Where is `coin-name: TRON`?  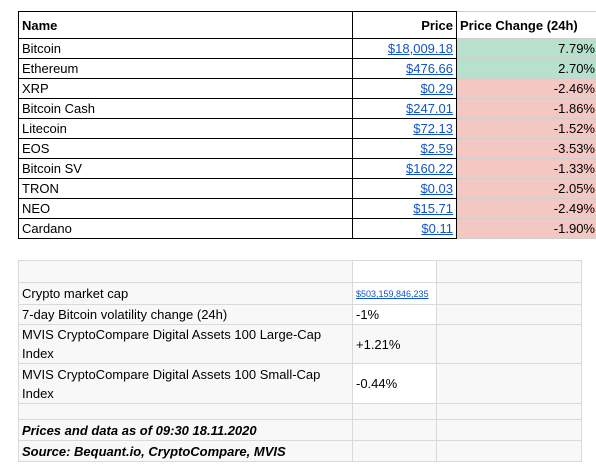 coin-name: TRON is located at coordinates (185, 188).